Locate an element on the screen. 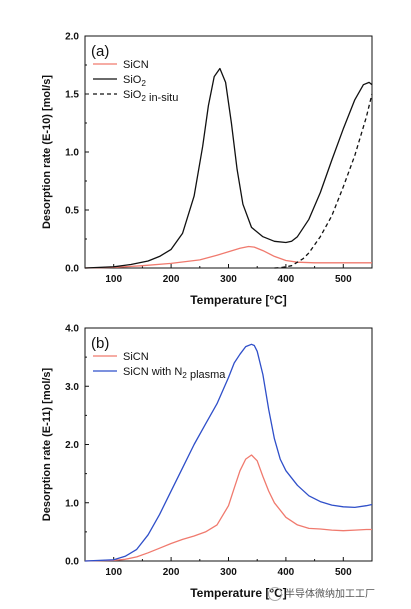 This screenshot has height=609, width=411. panel-label: (b) is located at coordinates (100, 343).